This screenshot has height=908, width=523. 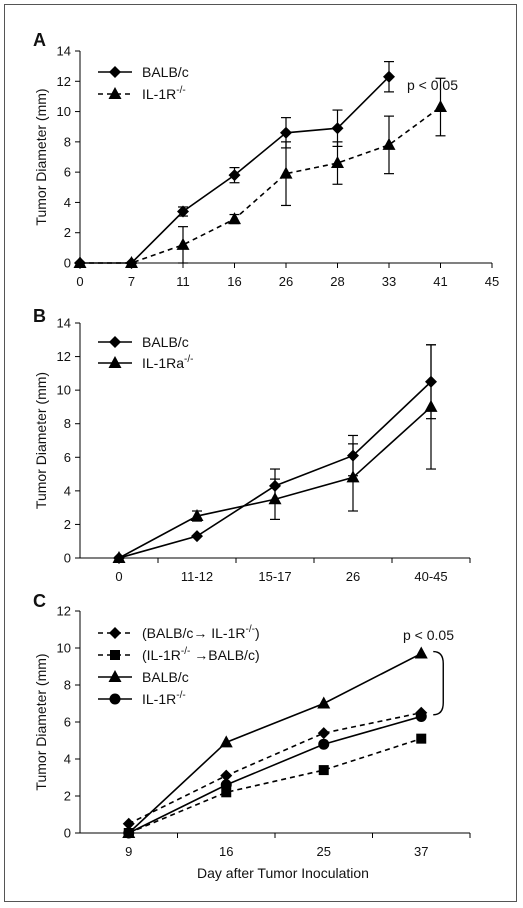 I want to click on y-tick-label: 2, so click(x=67, y=524).